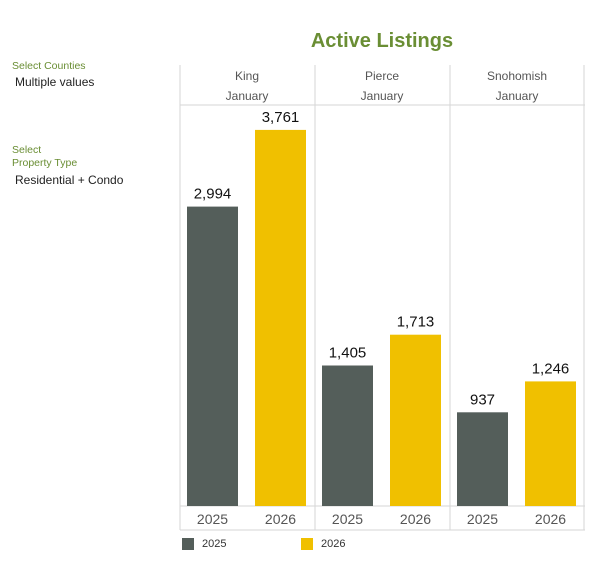  I want to click on legend-item-2025: 2025, so click(204, 544).